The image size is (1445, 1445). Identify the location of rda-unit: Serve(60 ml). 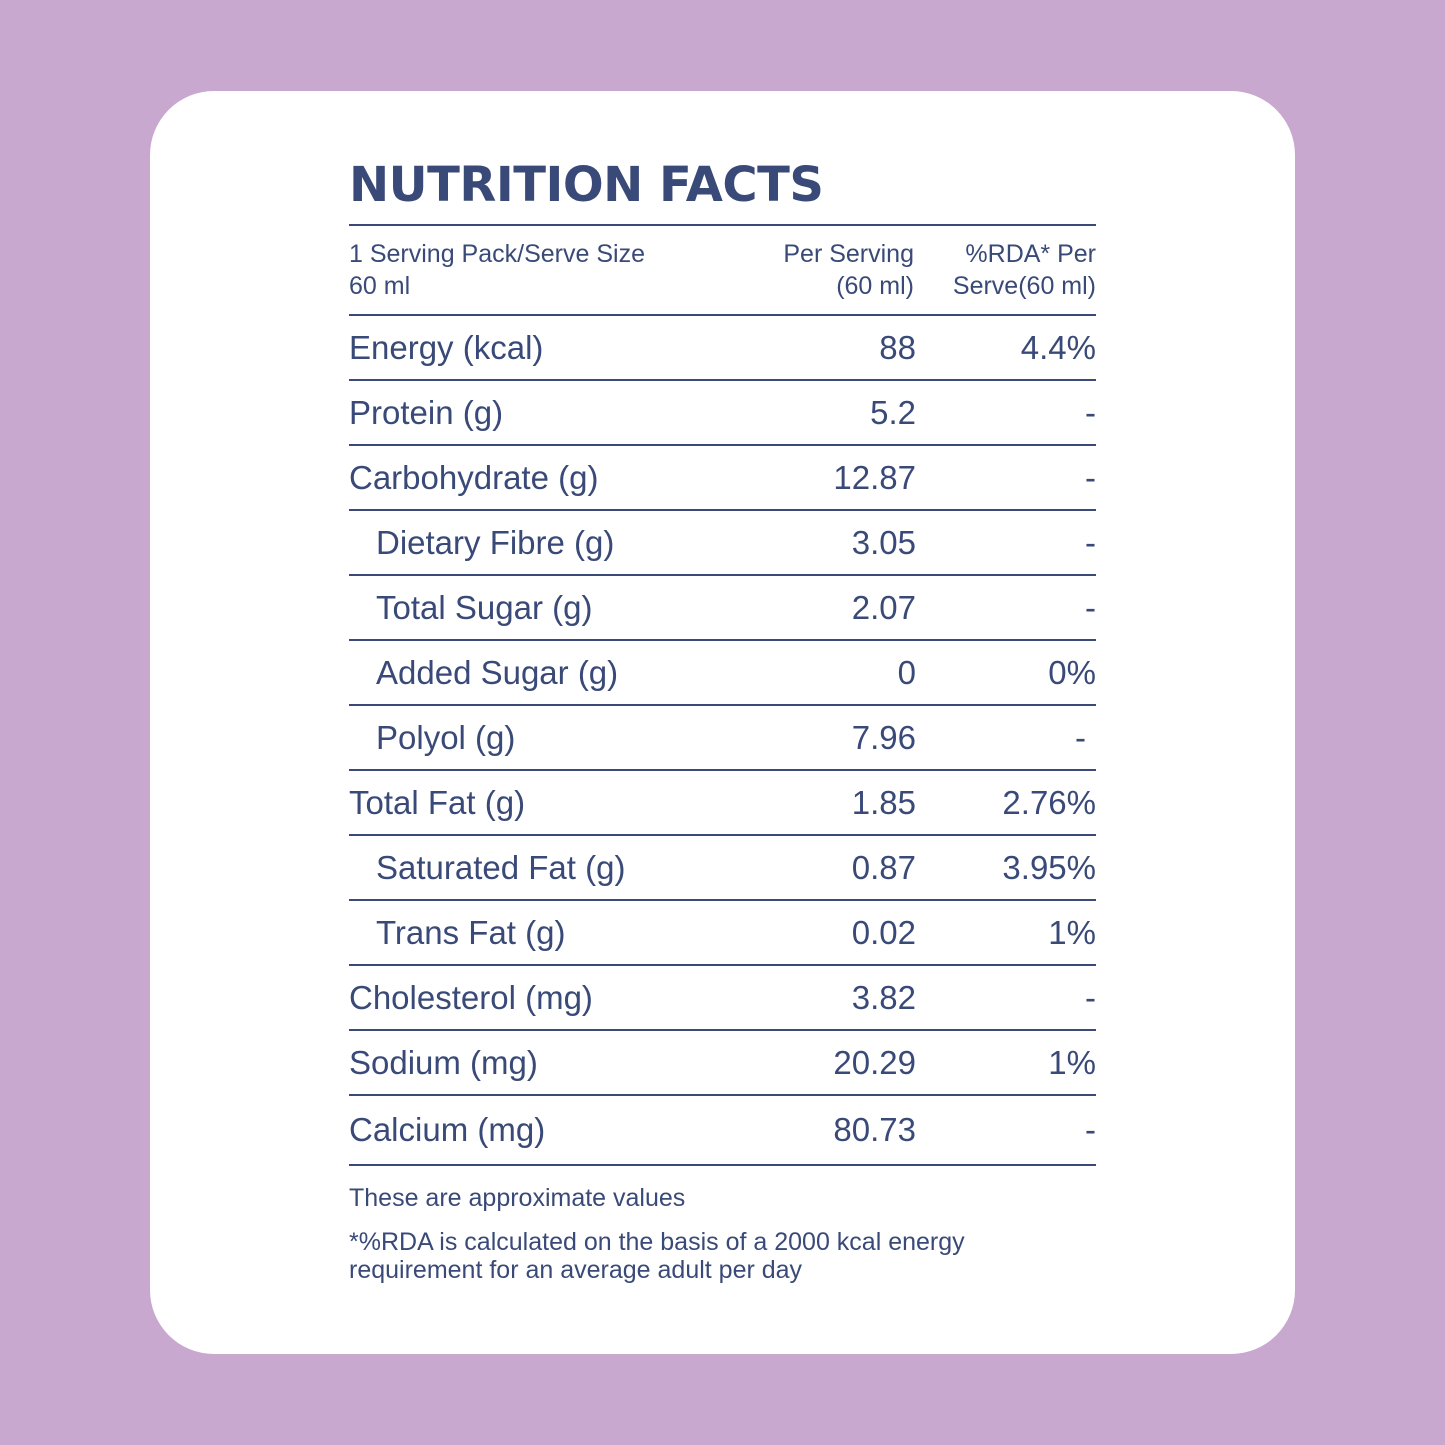
(1024, 286).